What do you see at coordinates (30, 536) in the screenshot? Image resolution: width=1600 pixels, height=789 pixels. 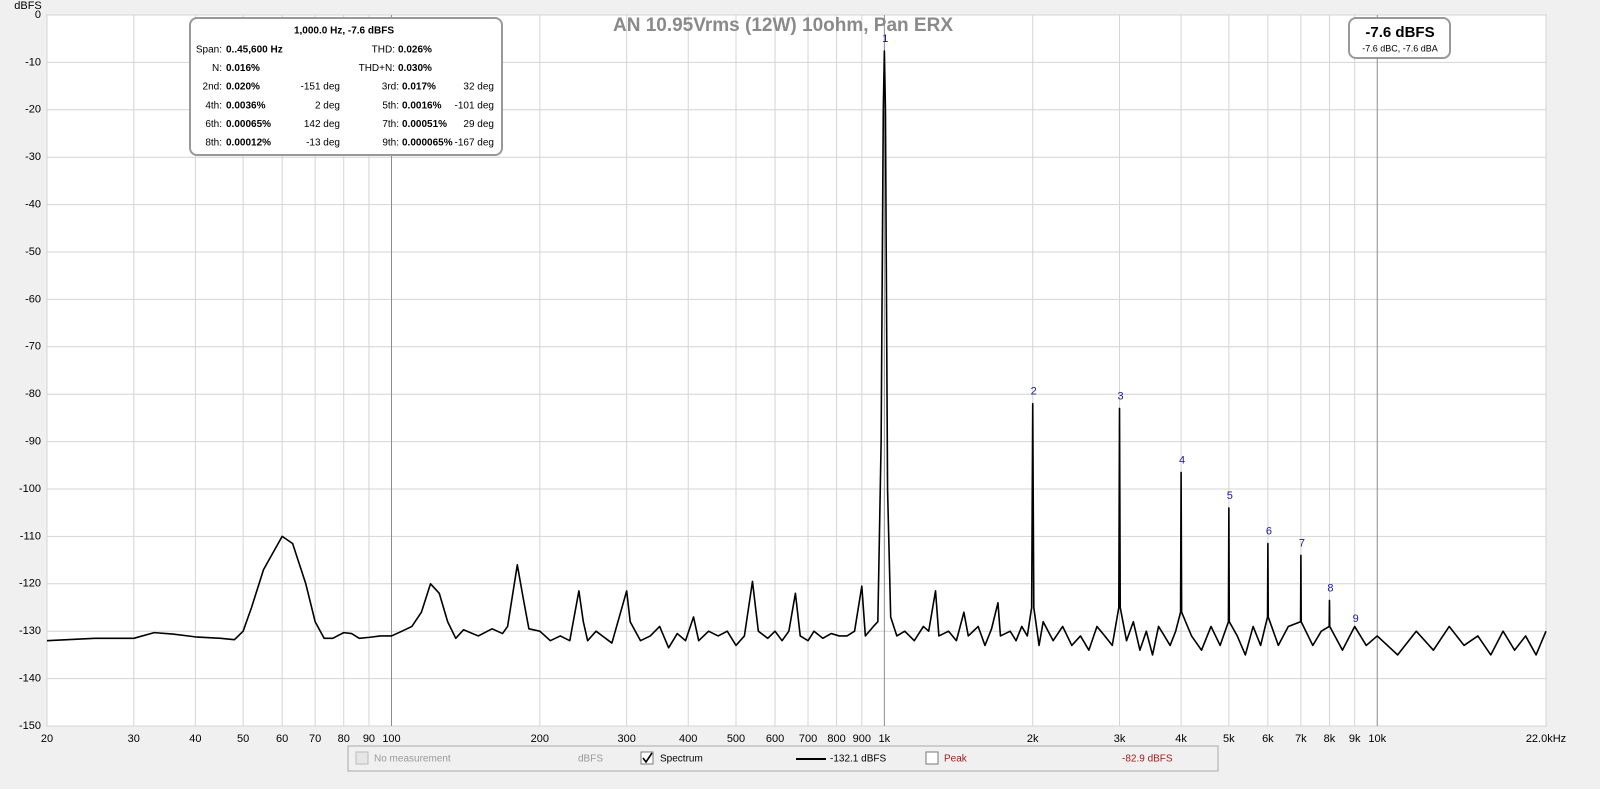 I see `y-tick-label: -110` at bounding box center [30, 536].